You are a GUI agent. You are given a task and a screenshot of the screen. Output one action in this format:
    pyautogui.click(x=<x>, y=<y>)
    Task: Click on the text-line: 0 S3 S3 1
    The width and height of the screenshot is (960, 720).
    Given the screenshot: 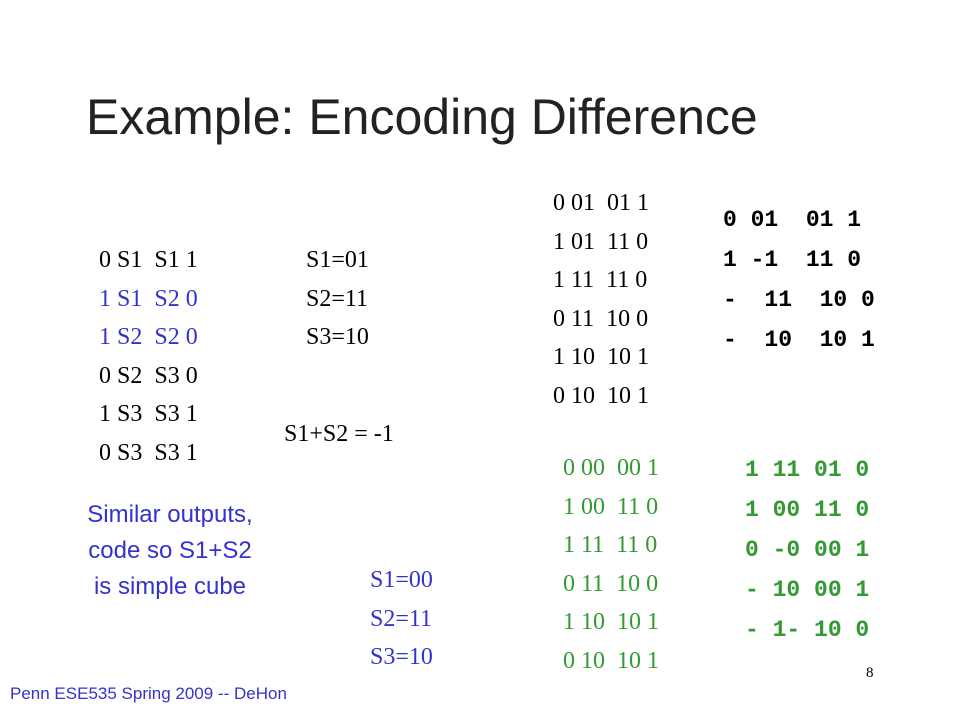 What is the action you would take?
    pyautogui.click(x=148, y=452)
    